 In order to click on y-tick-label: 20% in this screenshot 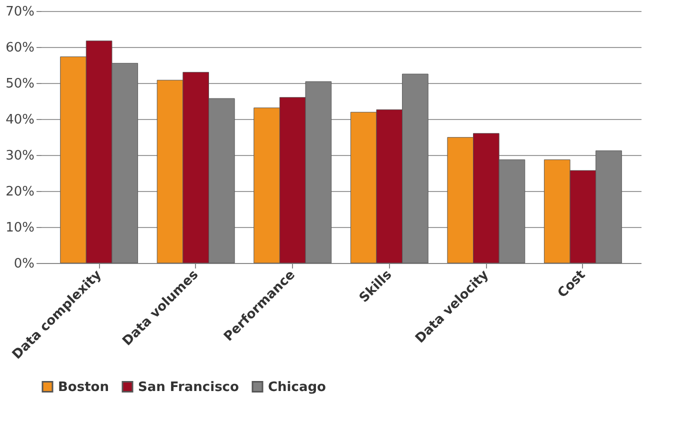, I will do `click(20, 192)`.